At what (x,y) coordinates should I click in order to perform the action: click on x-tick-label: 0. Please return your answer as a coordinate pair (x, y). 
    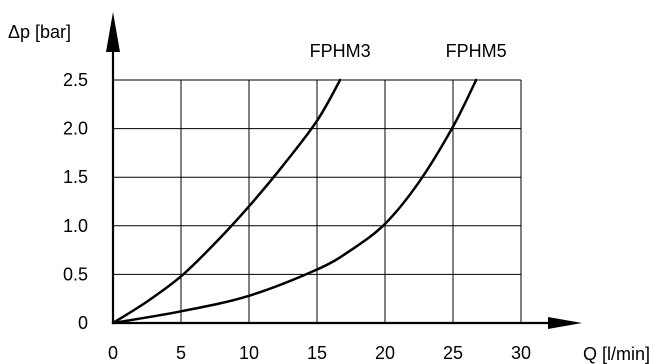
    Looking at the image, I should click on (113, 353).